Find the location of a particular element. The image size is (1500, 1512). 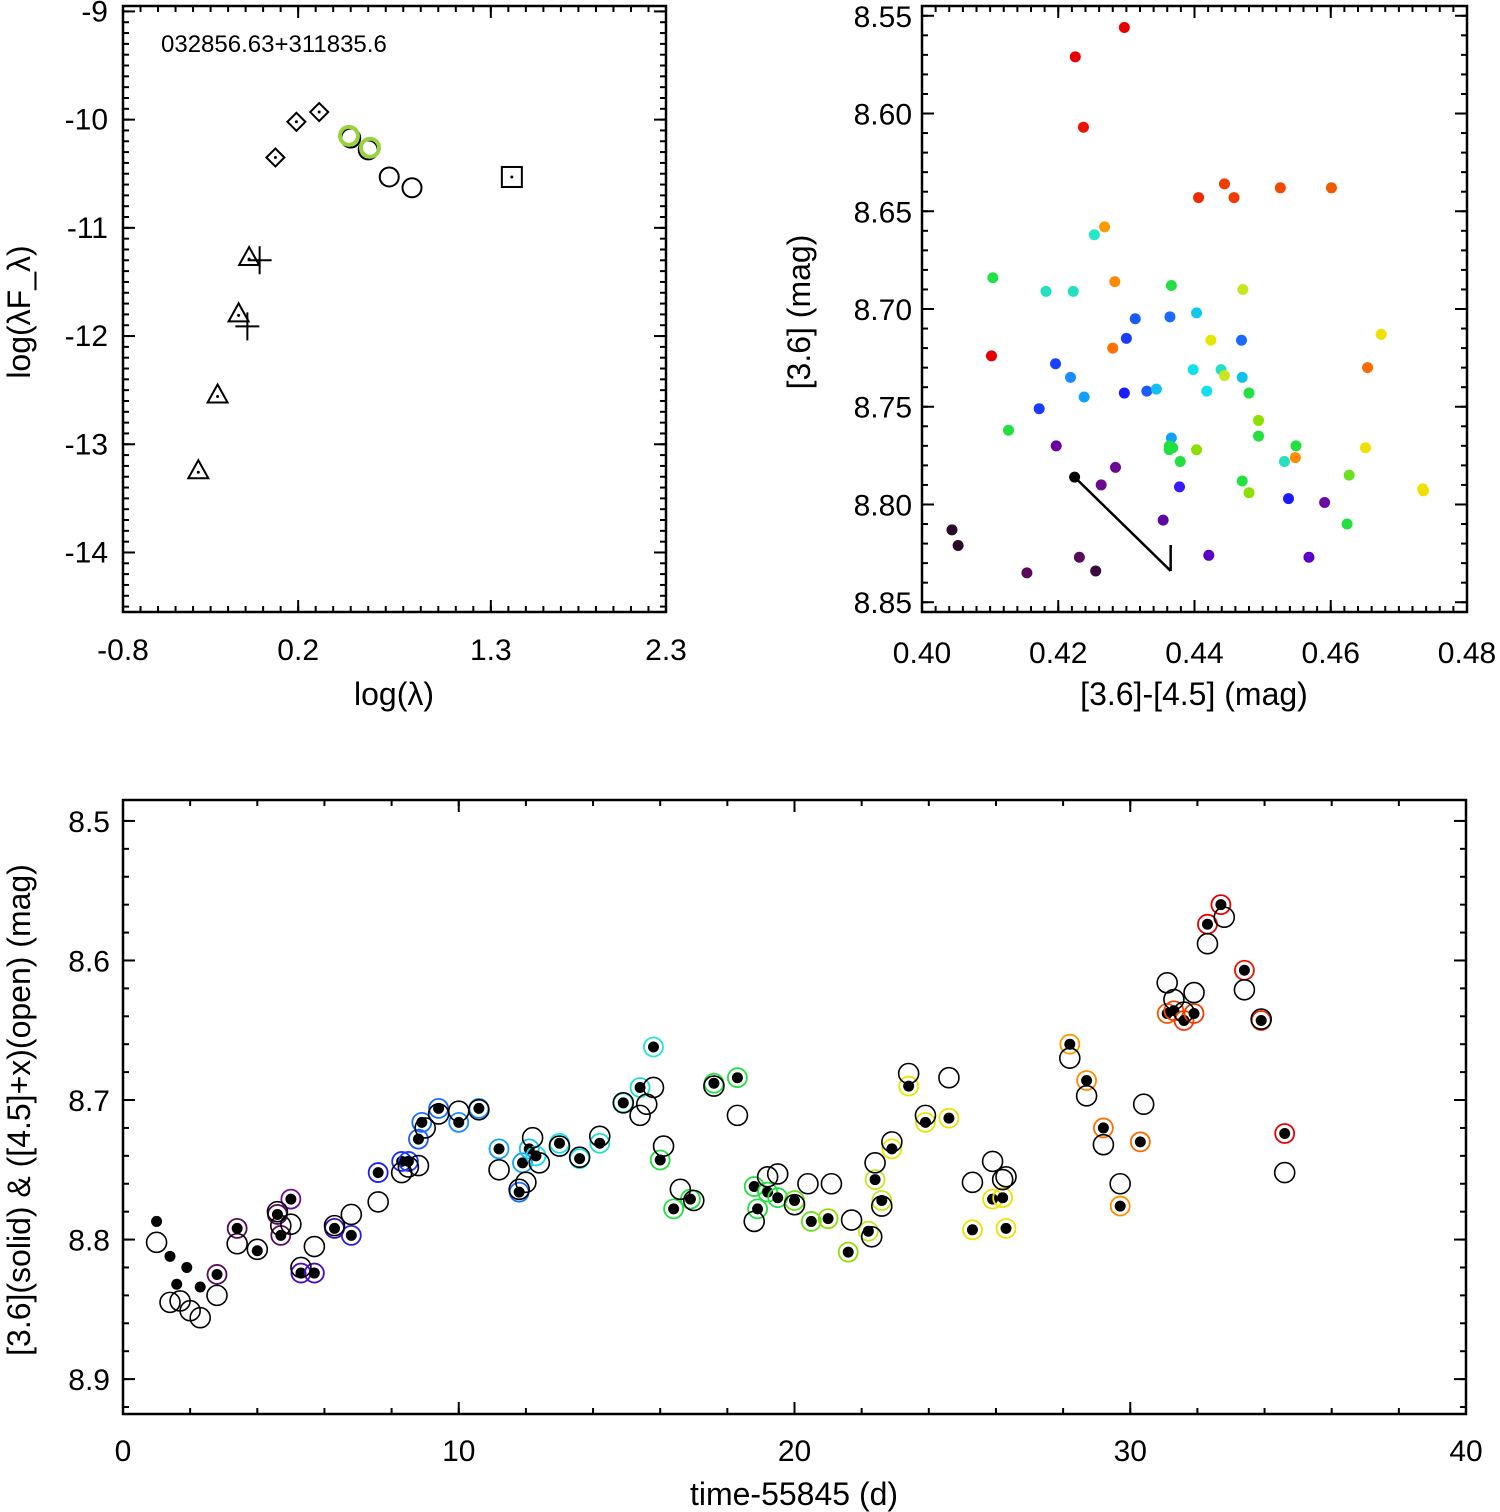

sed-y-tick-label: -11 is located at coordinates (87, 228).